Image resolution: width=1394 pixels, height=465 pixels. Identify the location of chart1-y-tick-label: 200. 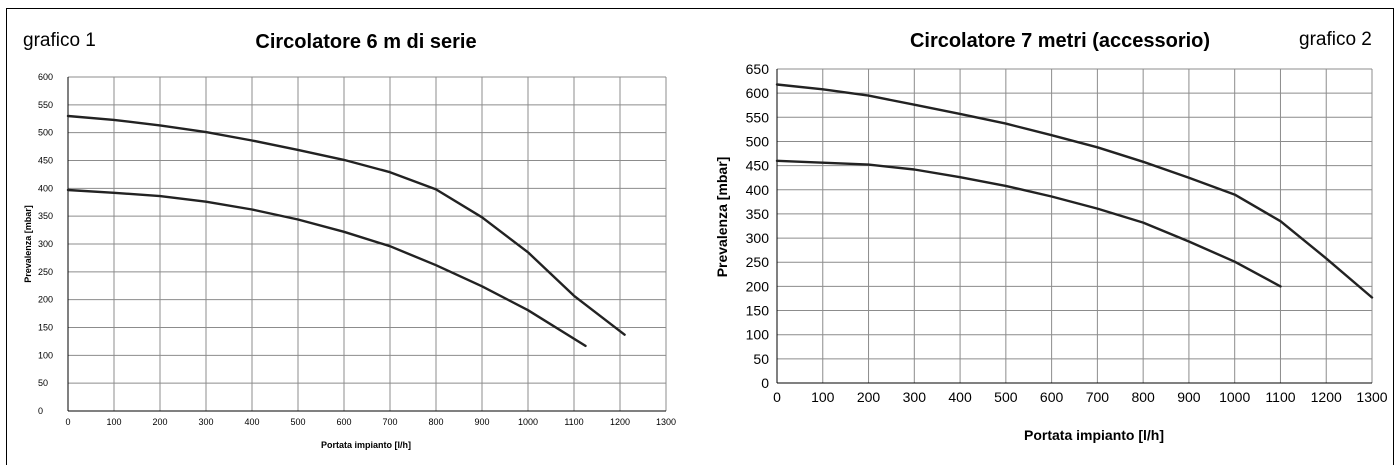
(45, 300).